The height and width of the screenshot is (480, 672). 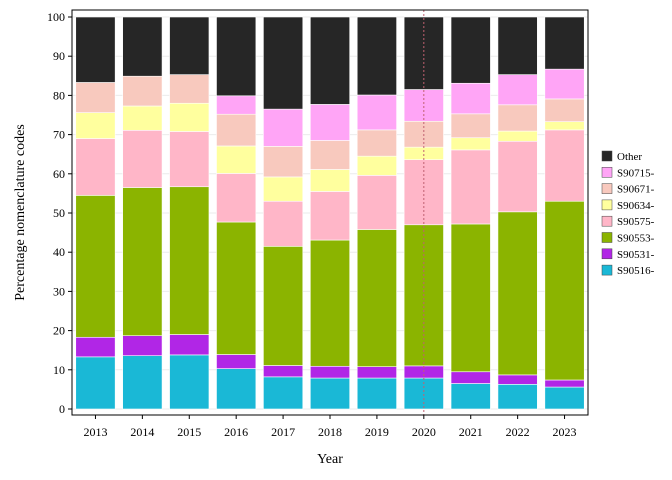 I want to click on legend-label: S90715-, so click(x=636, y=173).